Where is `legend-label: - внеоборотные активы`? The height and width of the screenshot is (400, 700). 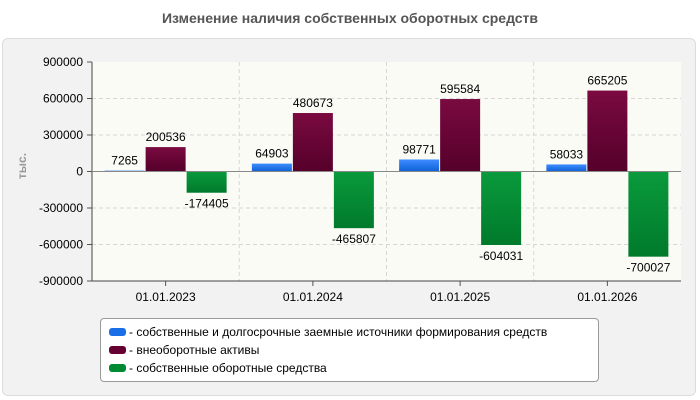
legend-label: - внеоборотные активы is located at coordinates (194, 350).